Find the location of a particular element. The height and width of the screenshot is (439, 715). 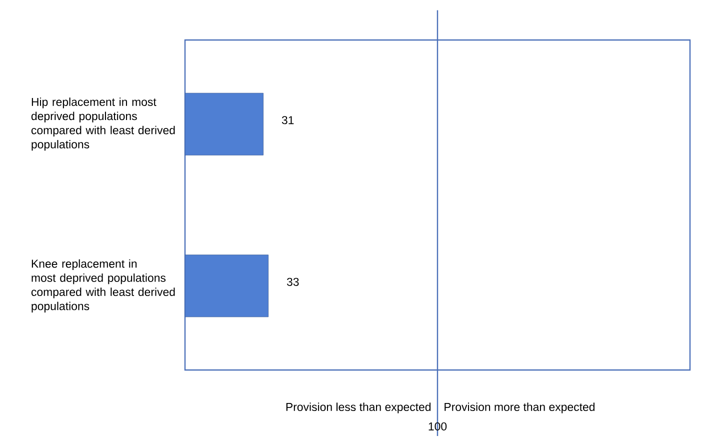

data-label: 31 is located at coordinates (288, 120).